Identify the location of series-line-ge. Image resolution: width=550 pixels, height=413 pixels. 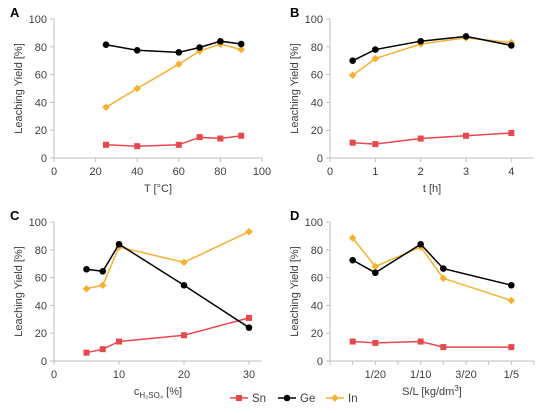
(168, 286).